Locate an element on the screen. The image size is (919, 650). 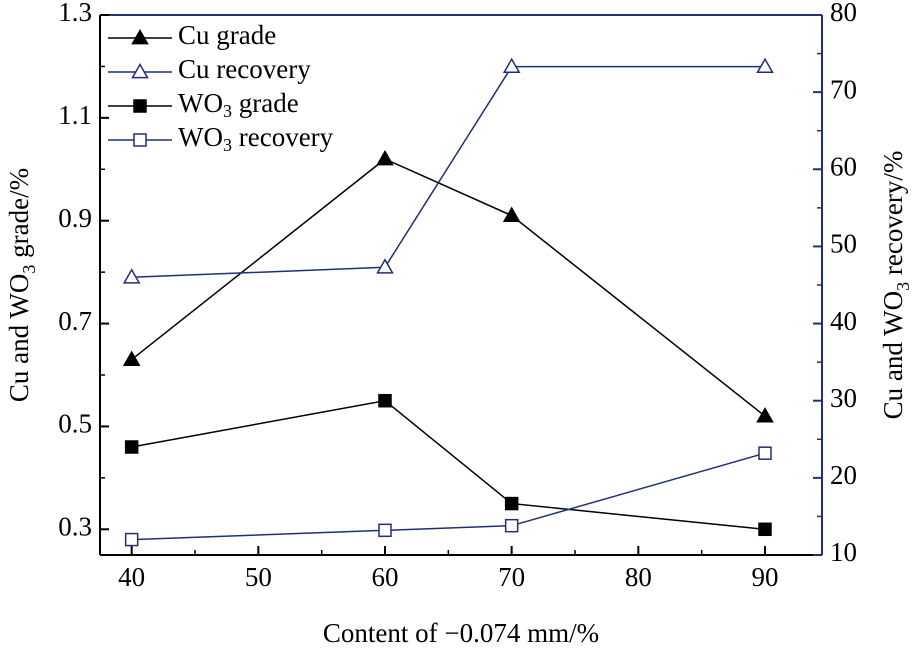
legend-label-text: Cu grade is located at coordinates (227, 35).